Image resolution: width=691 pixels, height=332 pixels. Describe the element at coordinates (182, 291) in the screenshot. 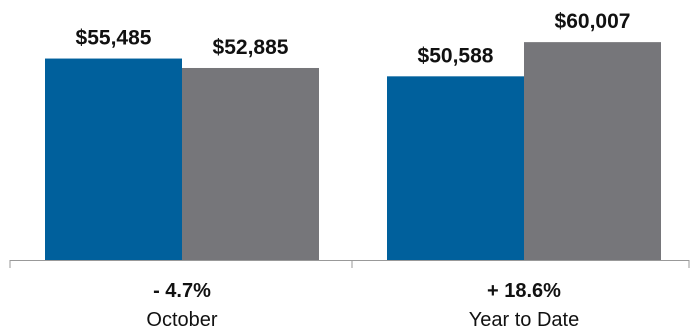

I see `change-label: - 4.7%` at that location.